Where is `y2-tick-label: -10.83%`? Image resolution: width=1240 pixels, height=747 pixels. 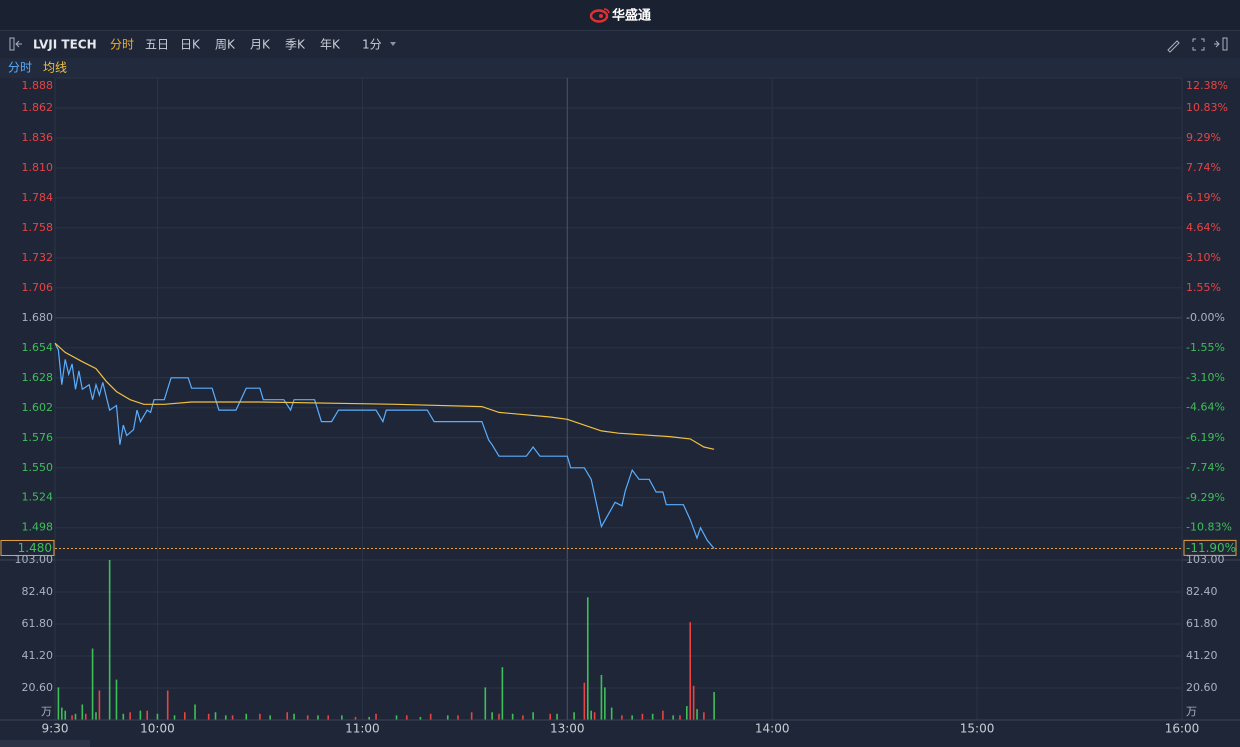 y2-tick-label: -10.83% is located at coordinates (1209, 527).